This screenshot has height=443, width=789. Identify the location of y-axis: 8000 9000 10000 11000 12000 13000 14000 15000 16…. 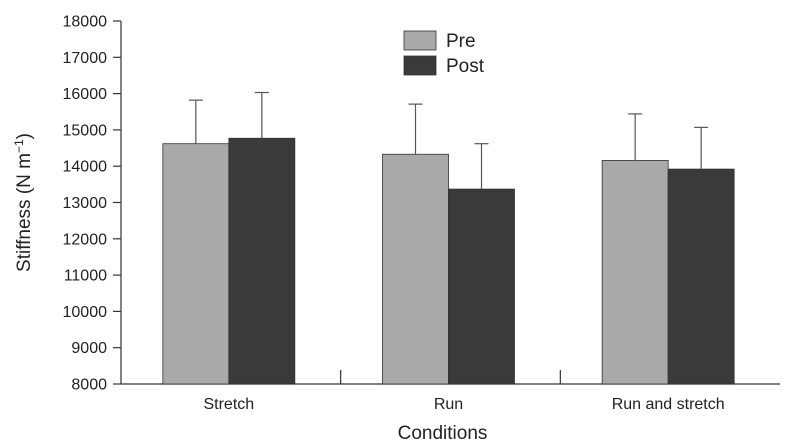
(92, 204).